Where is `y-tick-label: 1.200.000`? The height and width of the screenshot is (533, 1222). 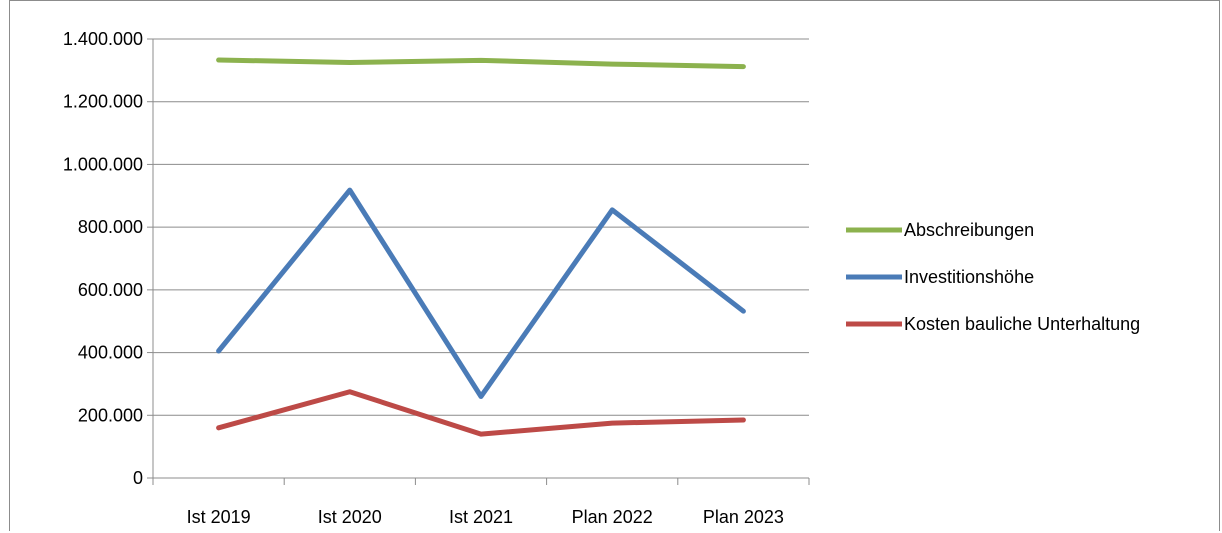
y-tick-label: 1.200.000 is located at coordinates (103, 102).